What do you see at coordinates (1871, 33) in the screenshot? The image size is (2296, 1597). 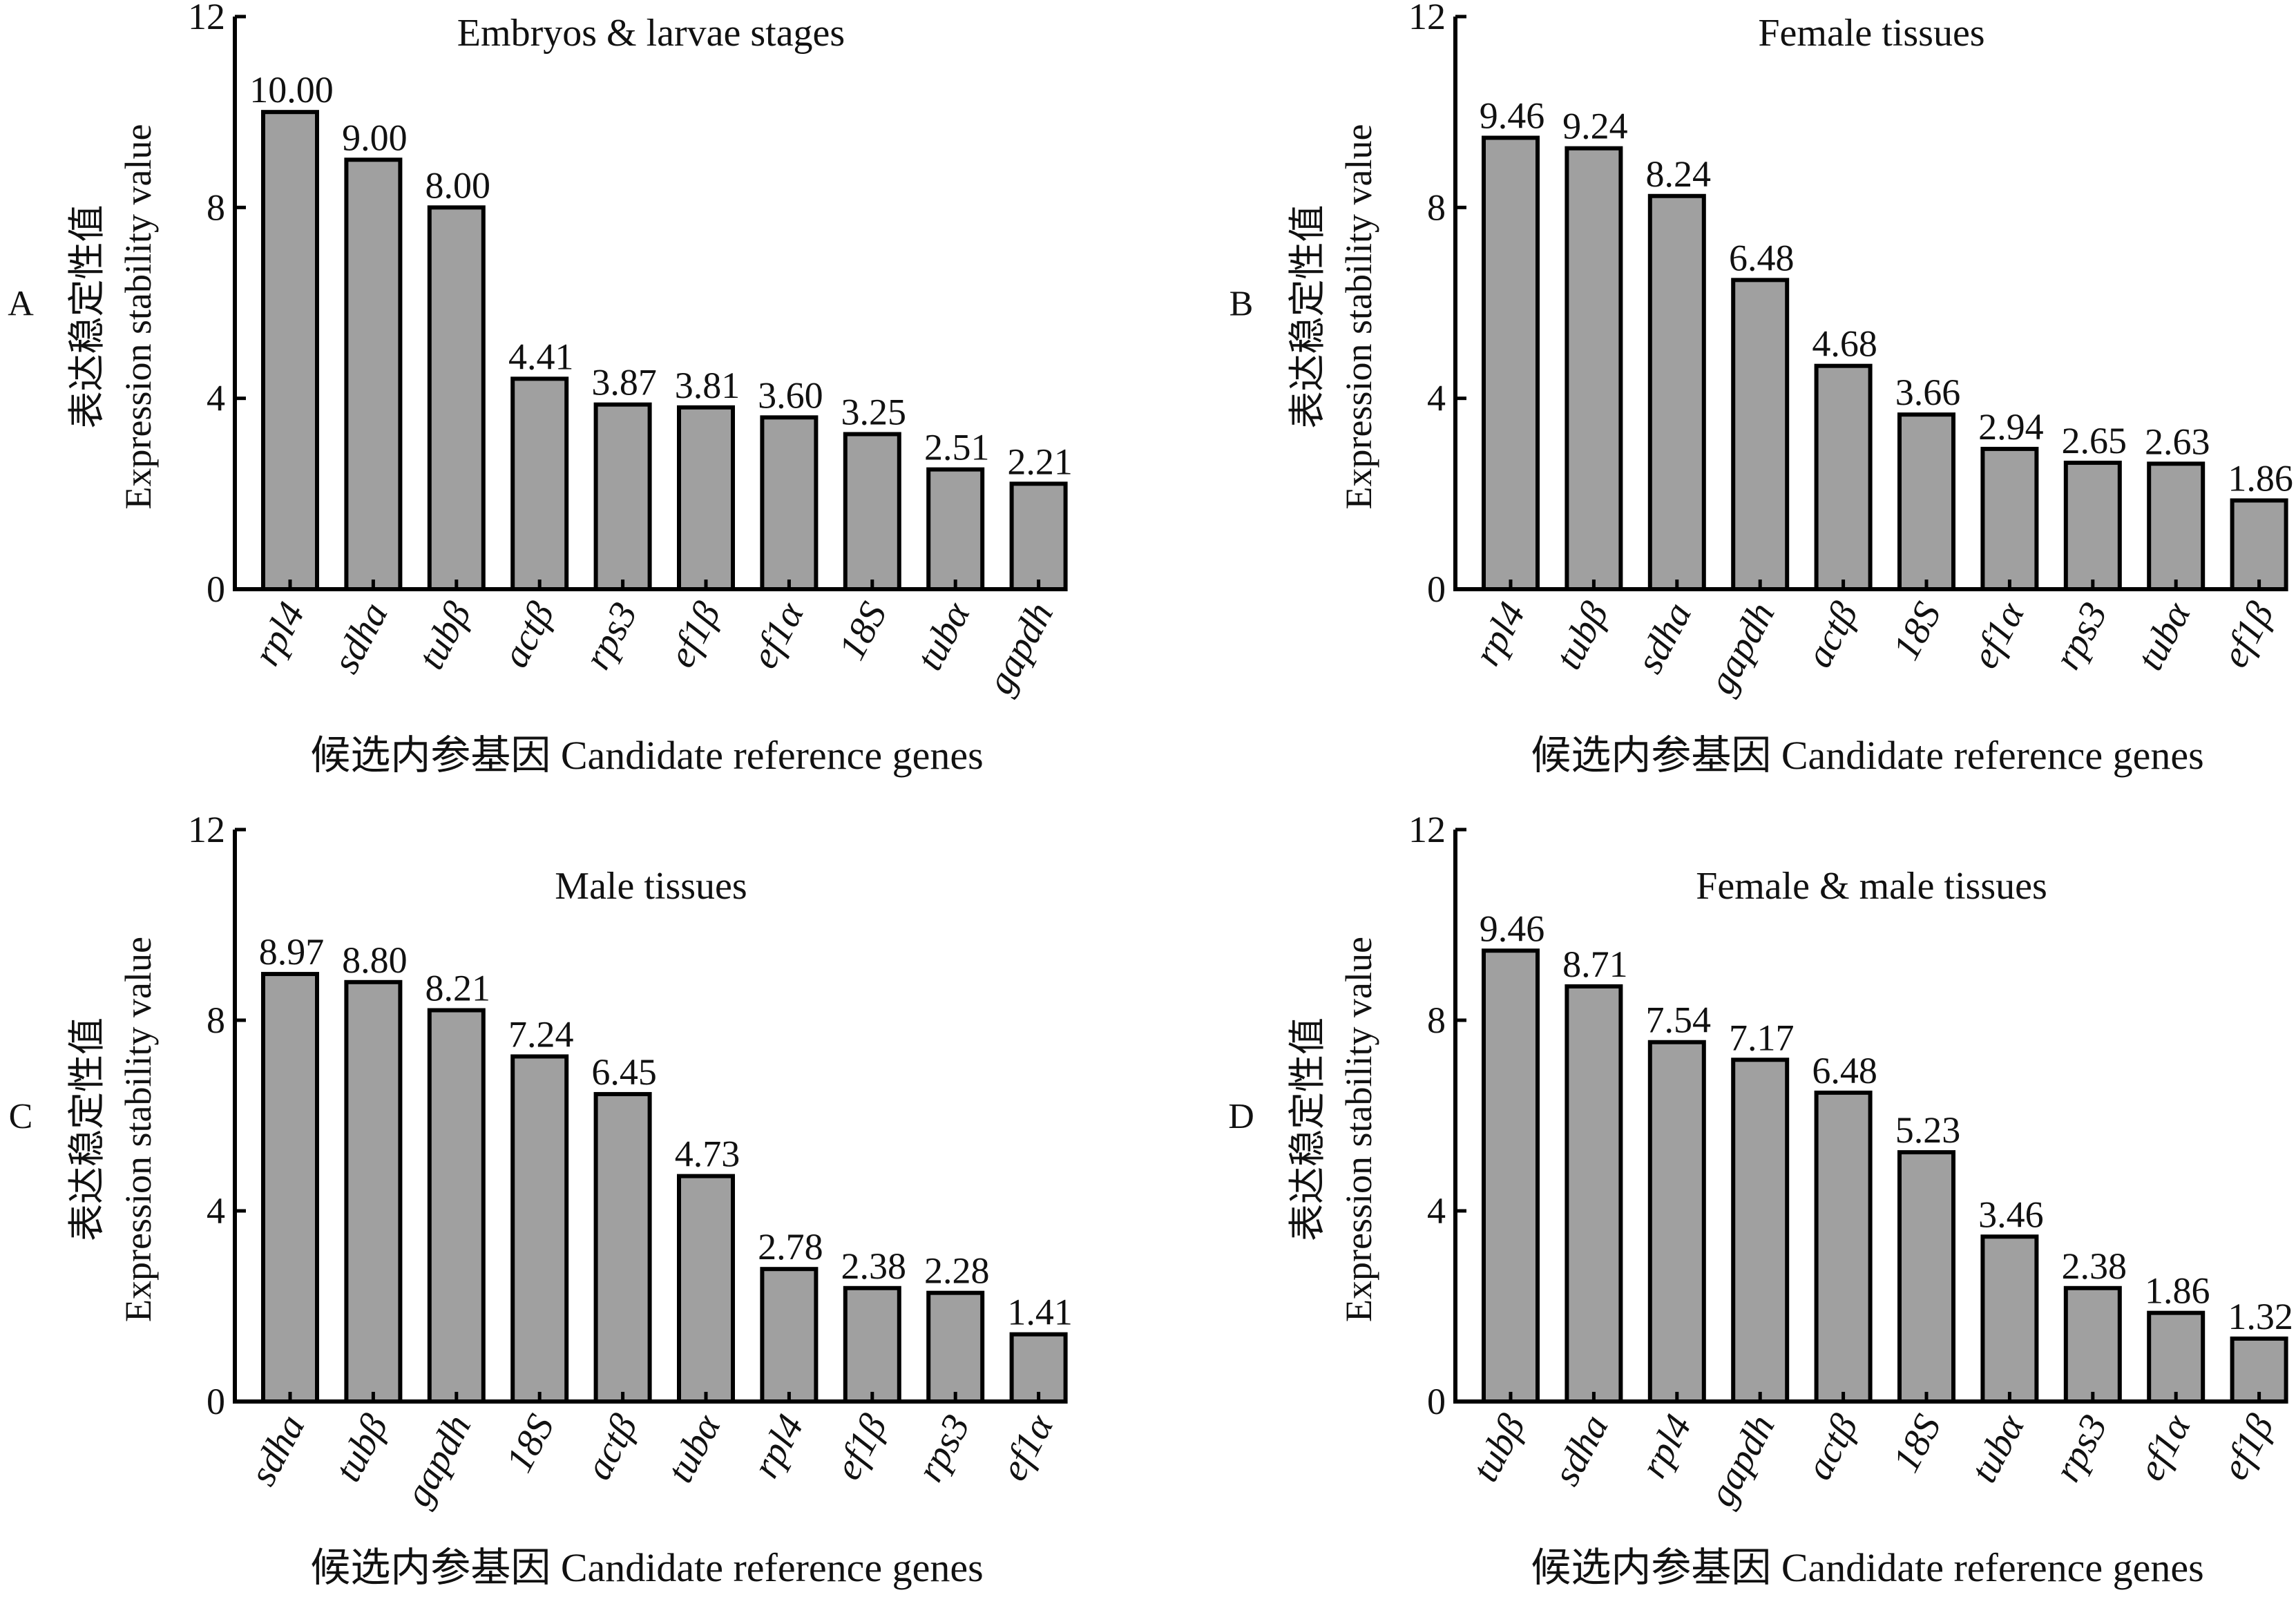 I see `chart-title: Female tissues` at bounding box center [1871, 33].